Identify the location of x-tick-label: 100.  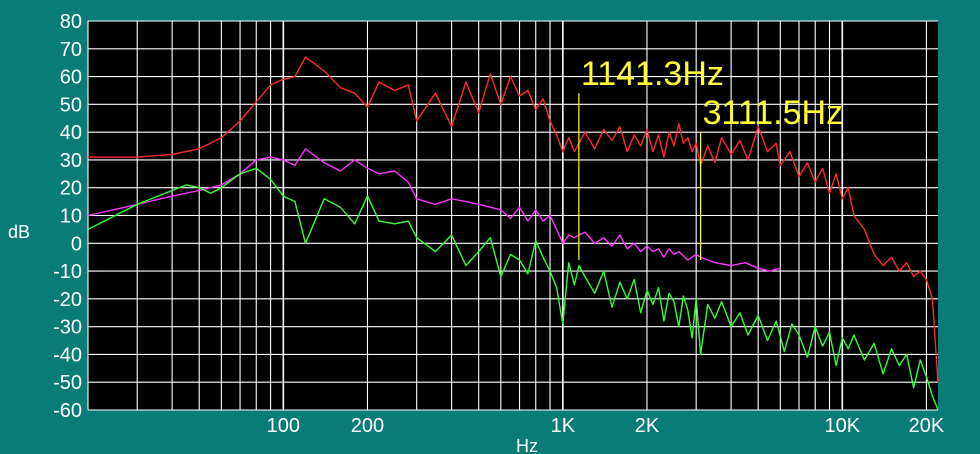
(283, 426).